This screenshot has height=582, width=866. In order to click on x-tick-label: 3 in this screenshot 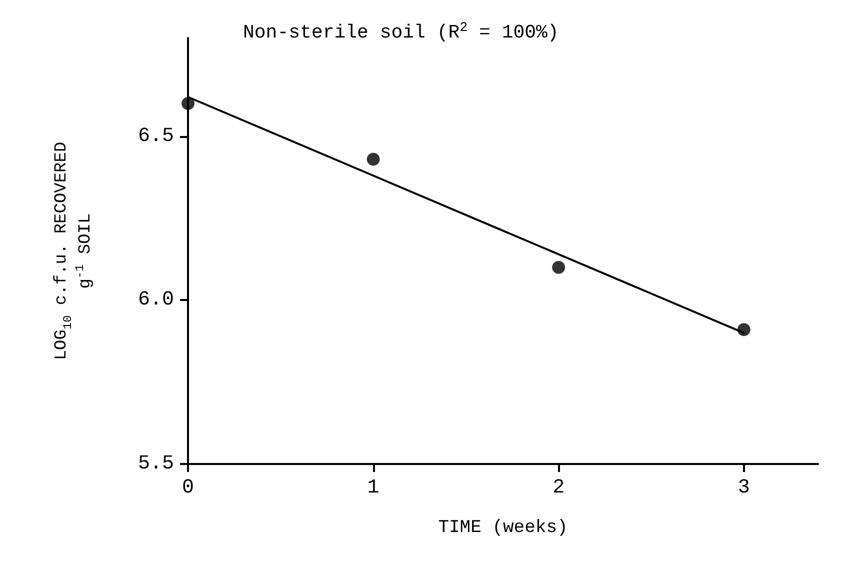, I will do `click(744, 488)`.